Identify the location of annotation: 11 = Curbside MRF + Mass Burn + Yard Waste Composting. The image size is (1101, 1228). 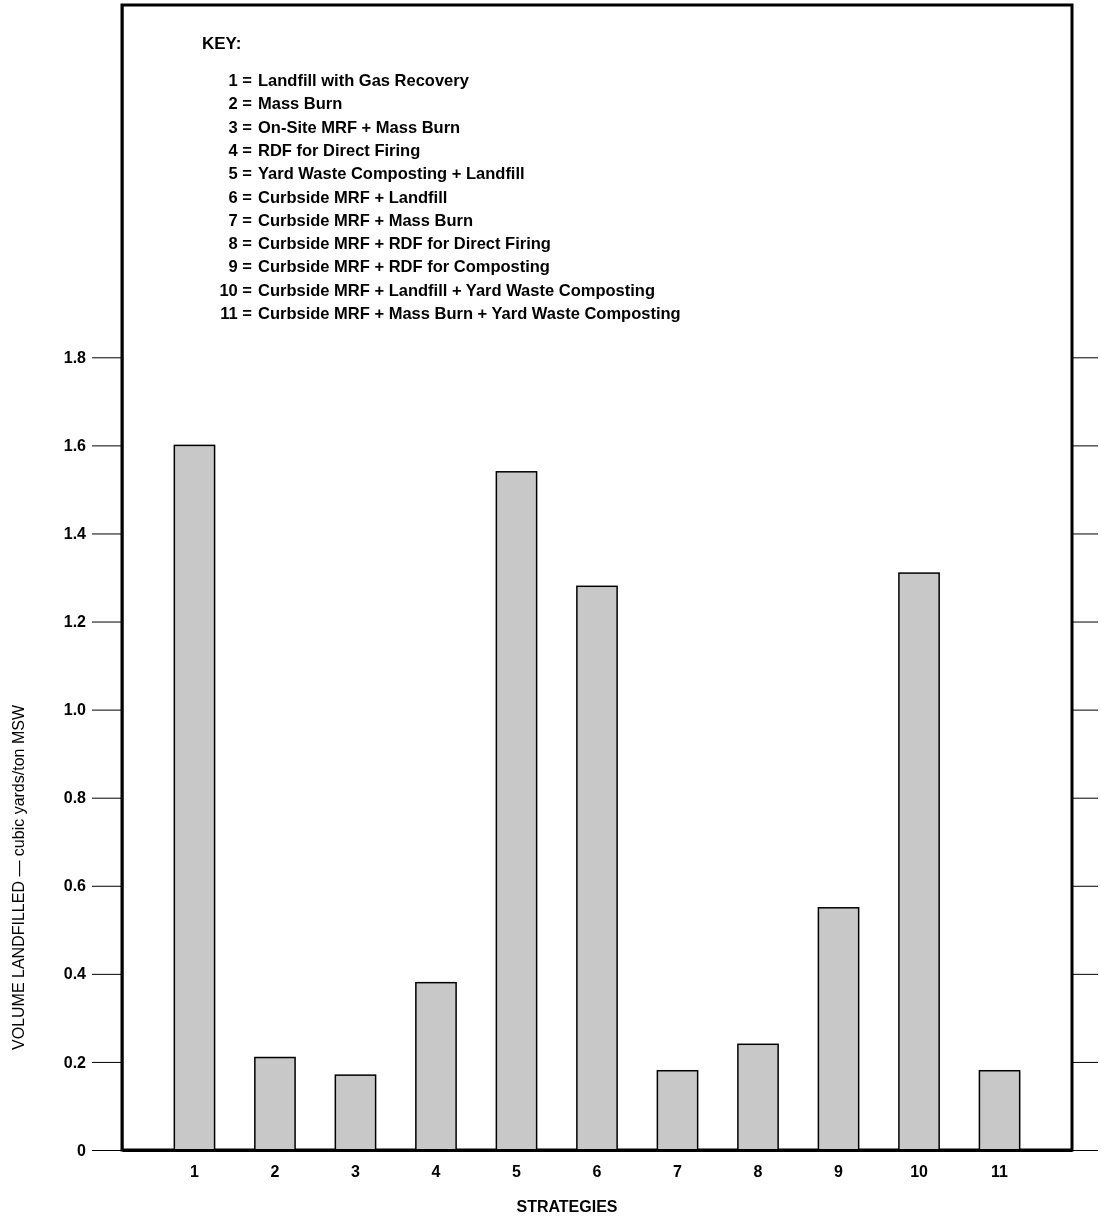
(450, 313).